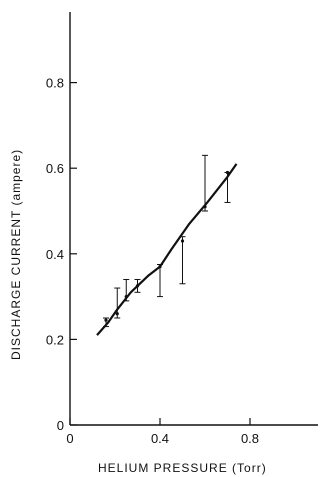 The height and width of the screenshot is (477, 320). Describe the element at coordinates (60, 425) in the screenshot. I see `y-tick-label: 0` at that location.